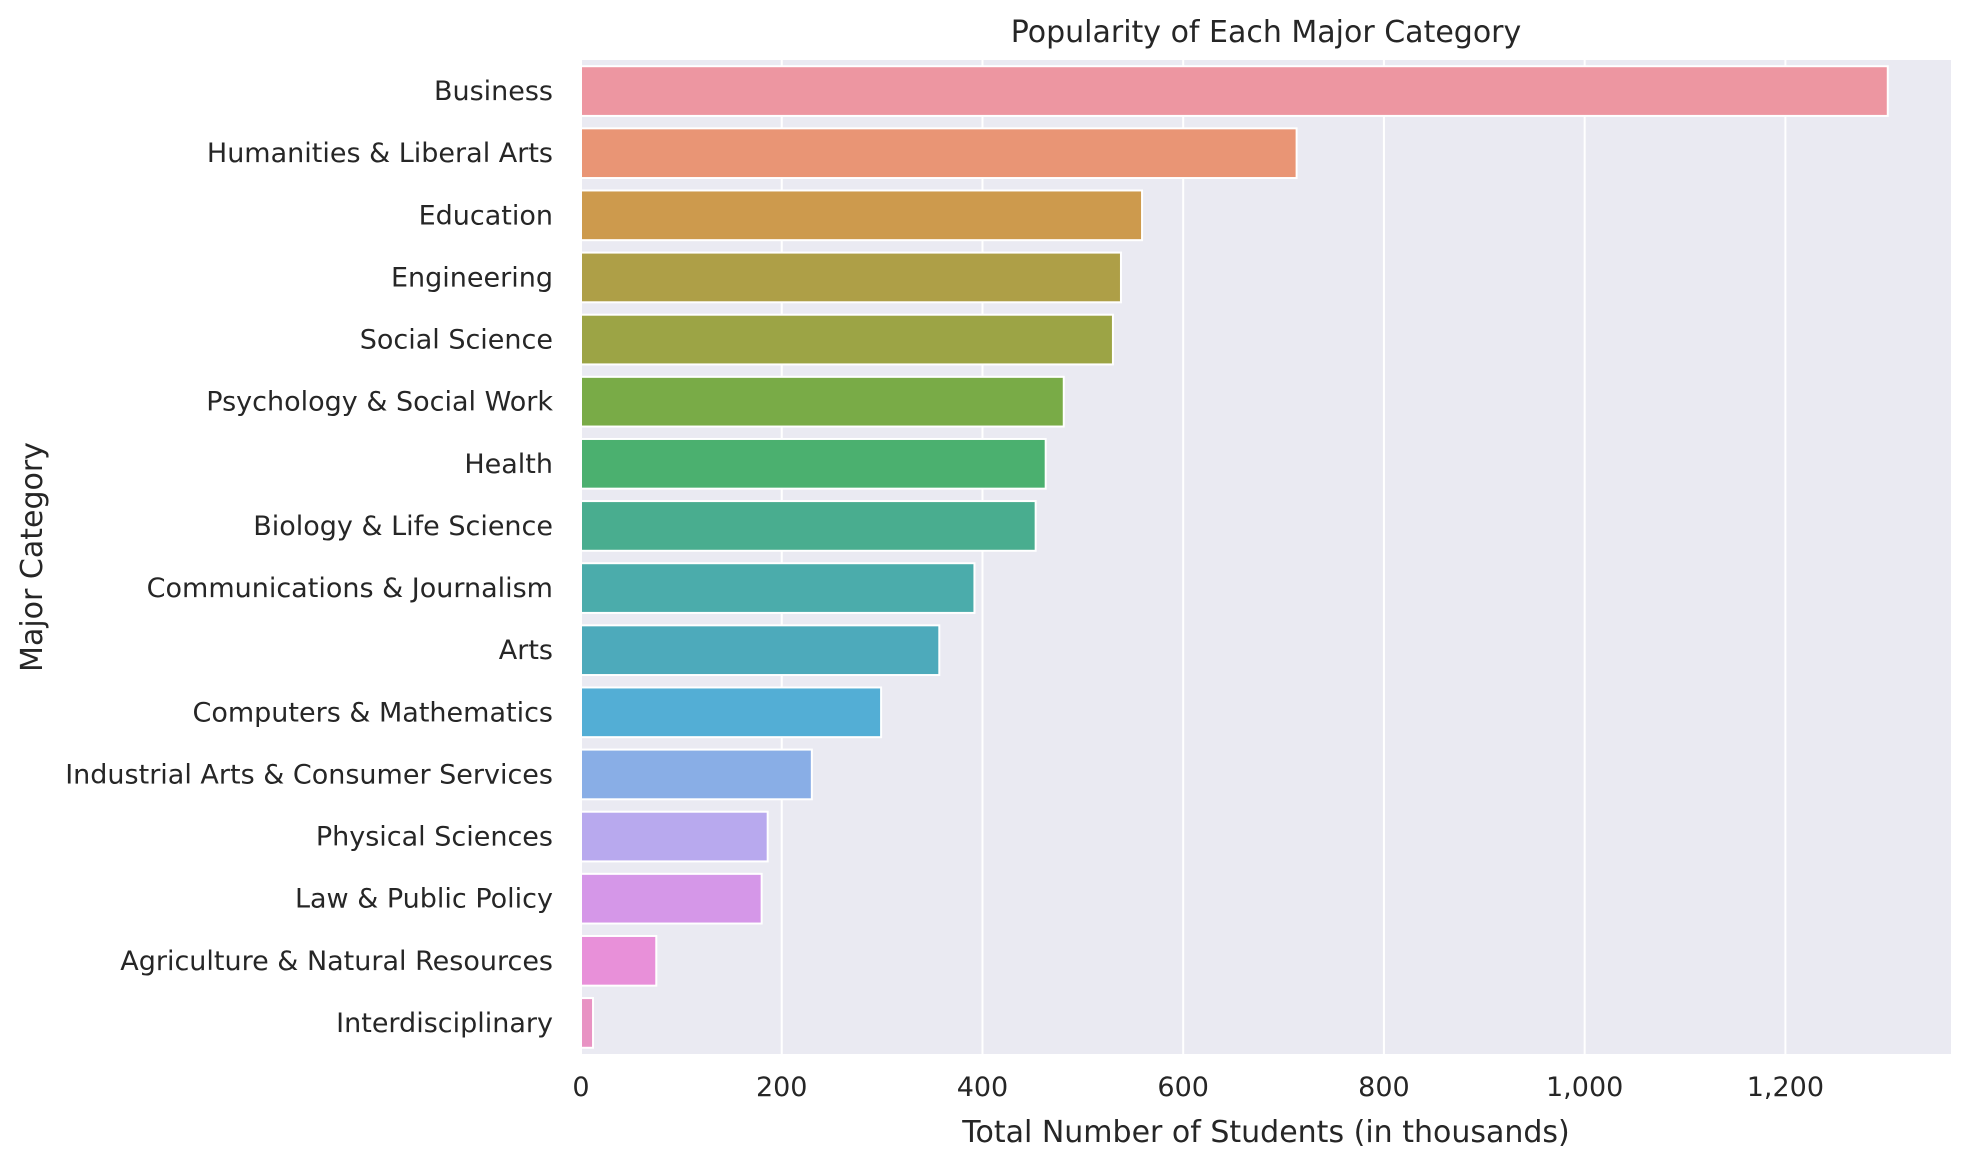 The image size is (1968, 1168). Describe the element at coordinates (1384, 1087) in the screenshot. I see `x-tick-label: 800` at that location.